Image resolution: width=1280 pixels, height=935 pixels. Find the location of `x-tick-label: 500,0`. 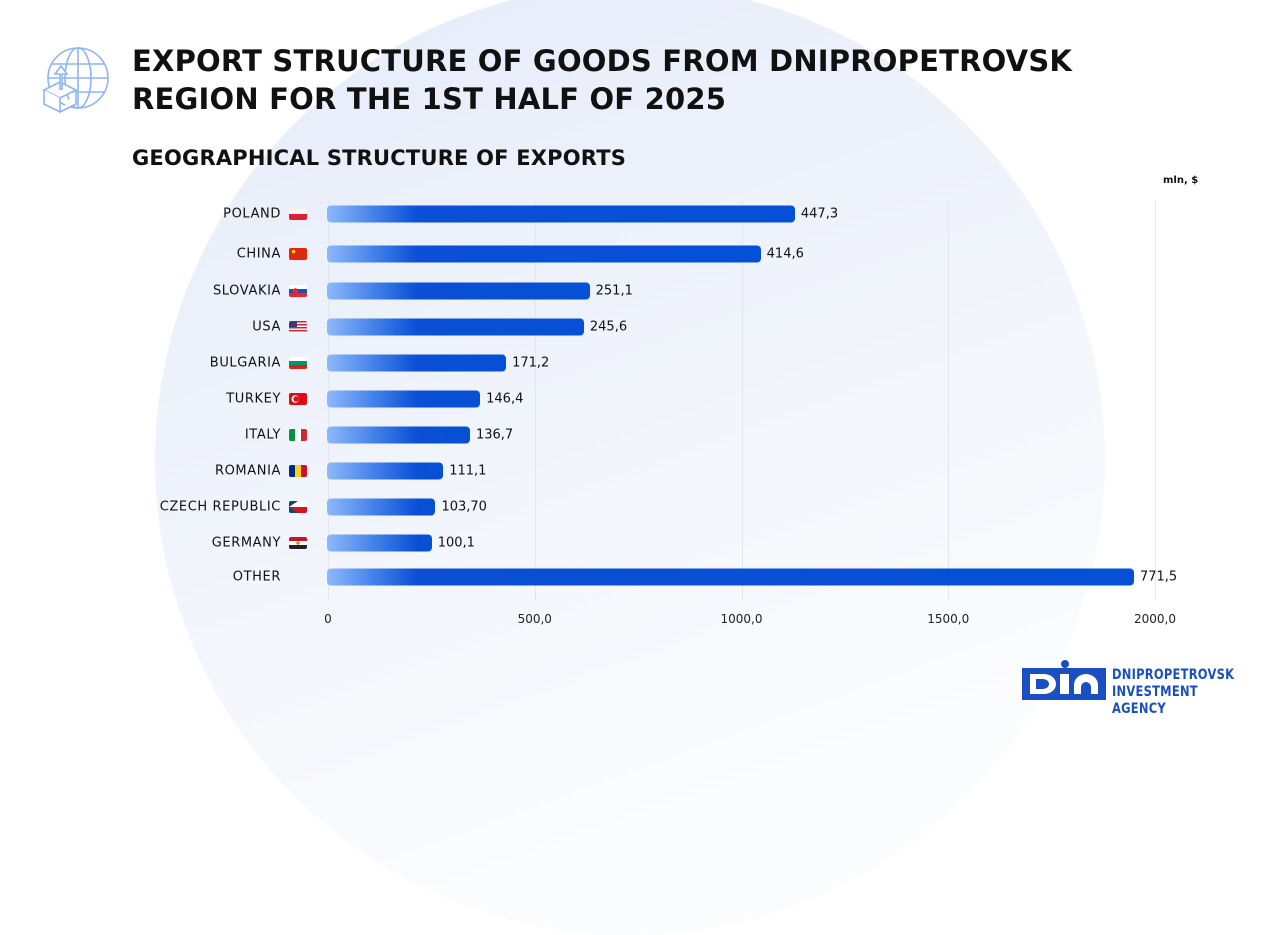

x-tick-label: 500,0 is located at coordinates (534, 619).